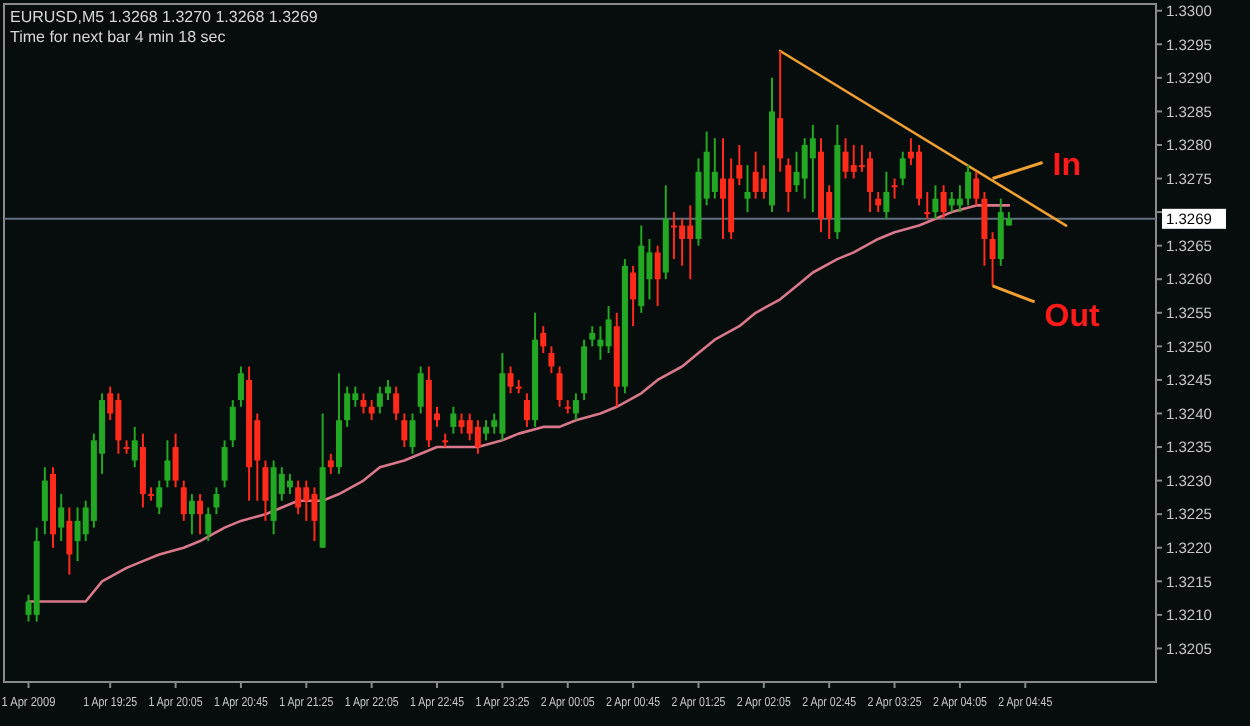 The width and height of the screenshot is (1250, 726). What do you see at coordinates (164, 17) in the screenshot?
I see `chart-title: EURUSD,M5 1.3268 1.3270 1.3268 1.3269` at bounding box center [164, 17].